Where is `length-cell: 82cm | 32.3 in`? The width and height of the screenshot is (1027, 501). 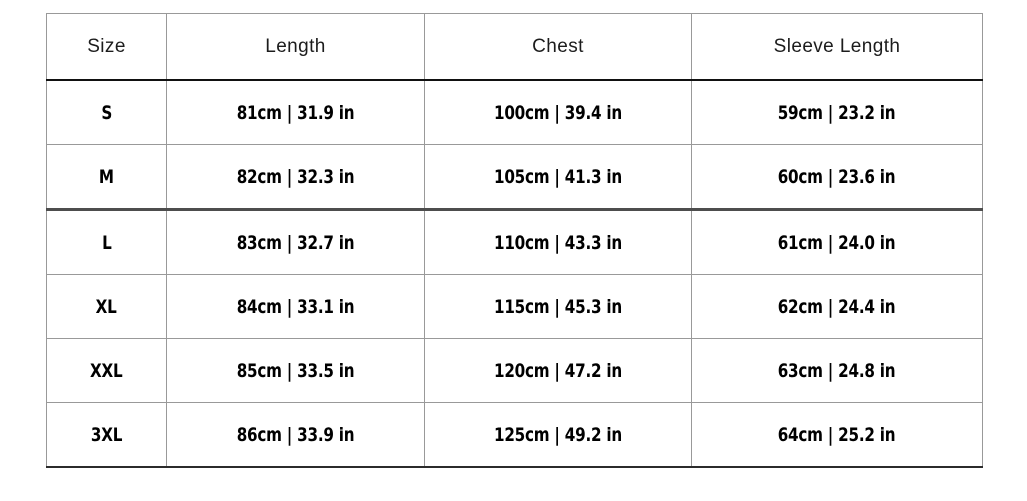
length-cell: 82cm | 32.3 in is located at coordinates (295, 177).